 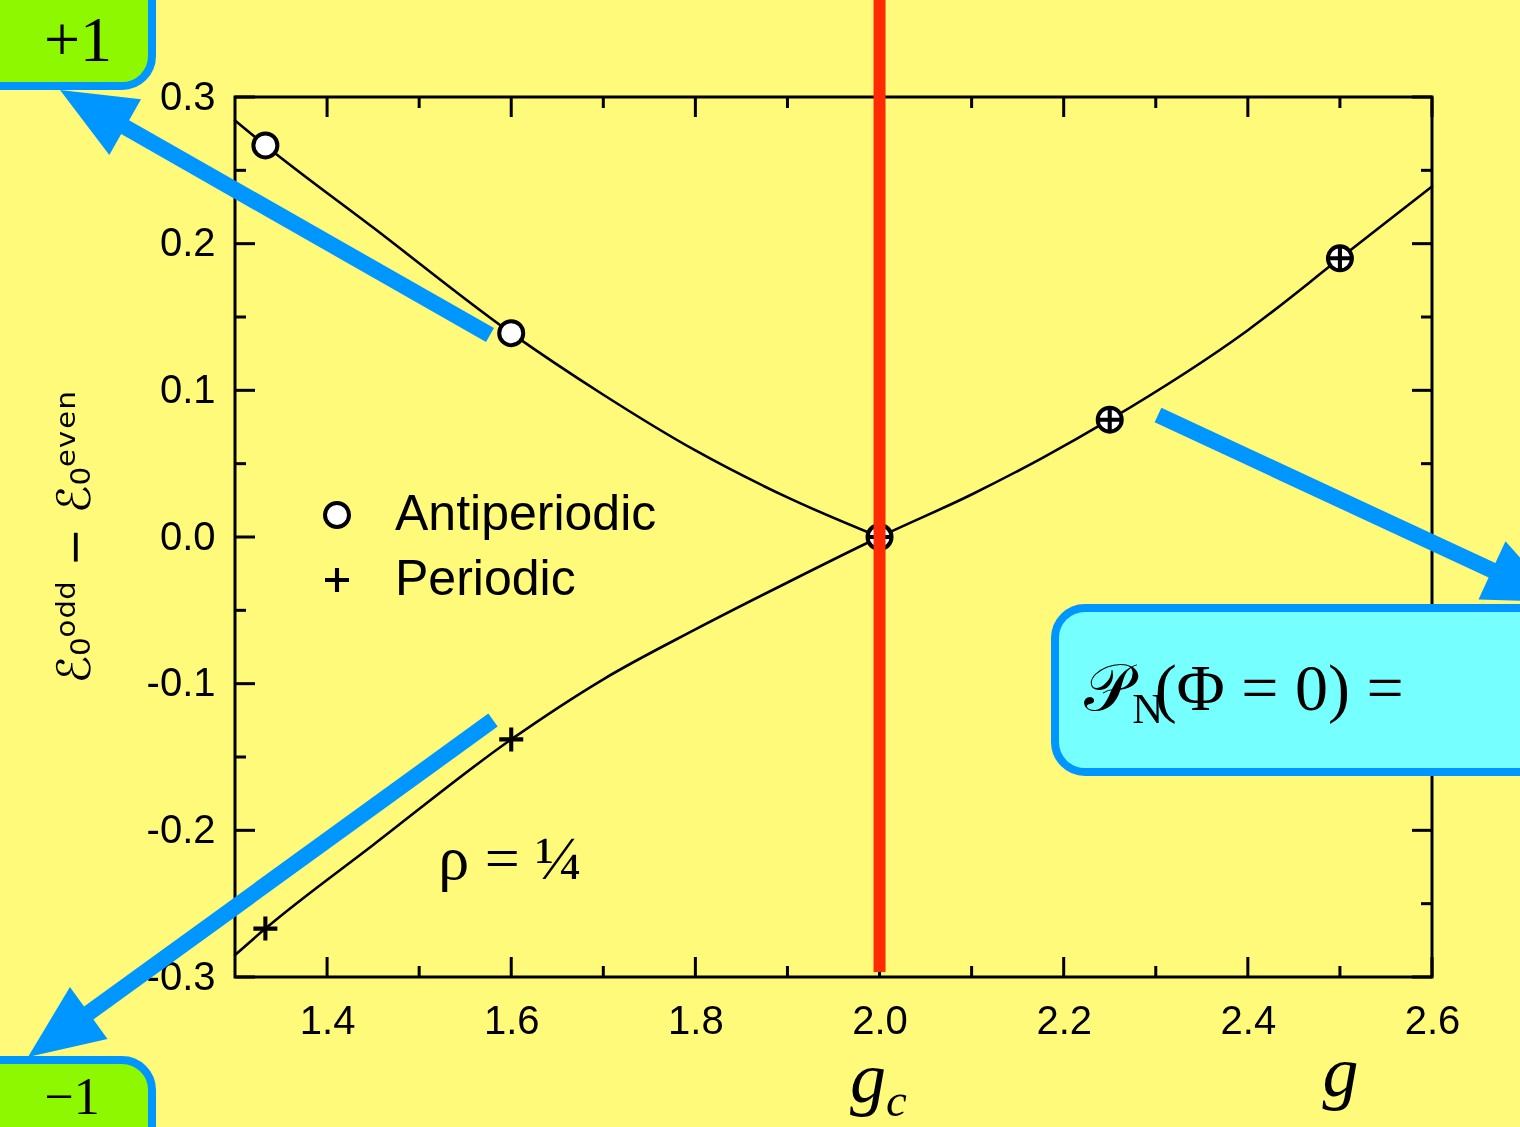 I want to click on x-tick-label: 1.6, so click(x=511, y=1019).